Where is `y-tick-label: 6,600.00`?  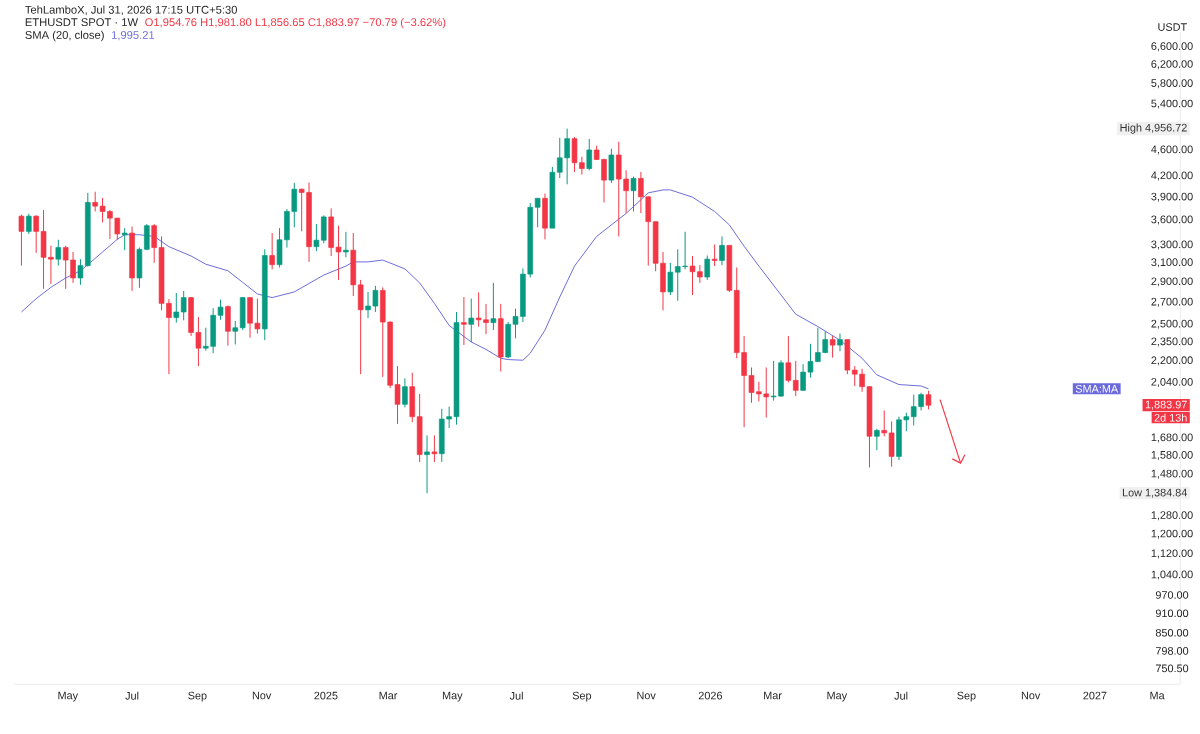
y-tick-label: 6,600.00 is located at coordinates (1172, 47).